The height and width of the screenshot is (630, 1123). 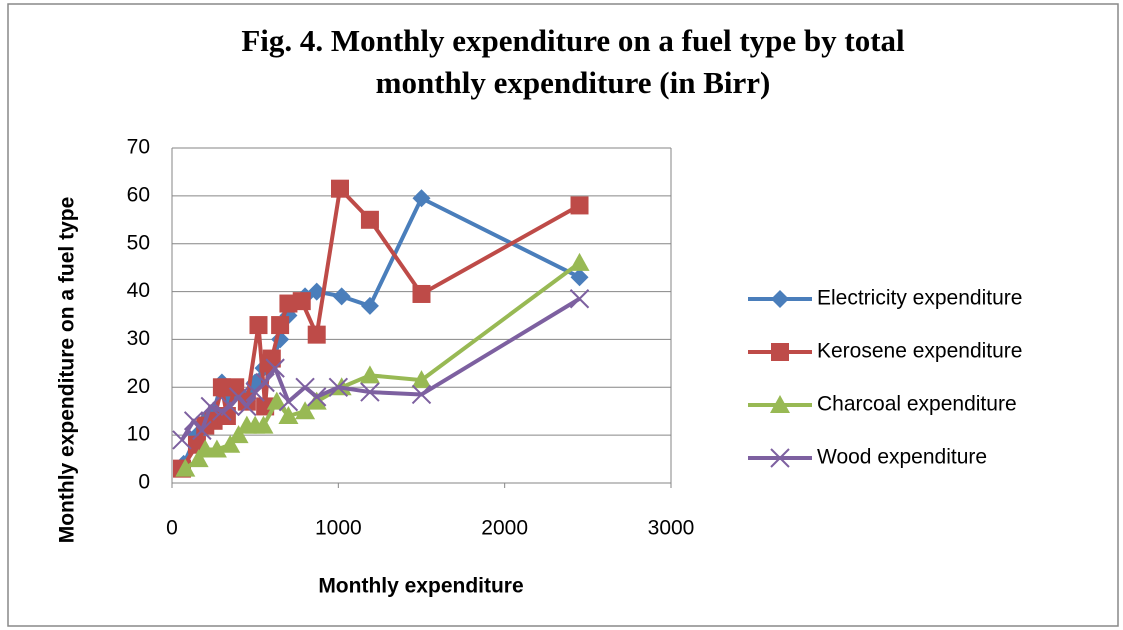 What do you see at coordinates (138, 290) in the screenshot?
I see `y-tick-label: 40` at bounding box center [138, 290].